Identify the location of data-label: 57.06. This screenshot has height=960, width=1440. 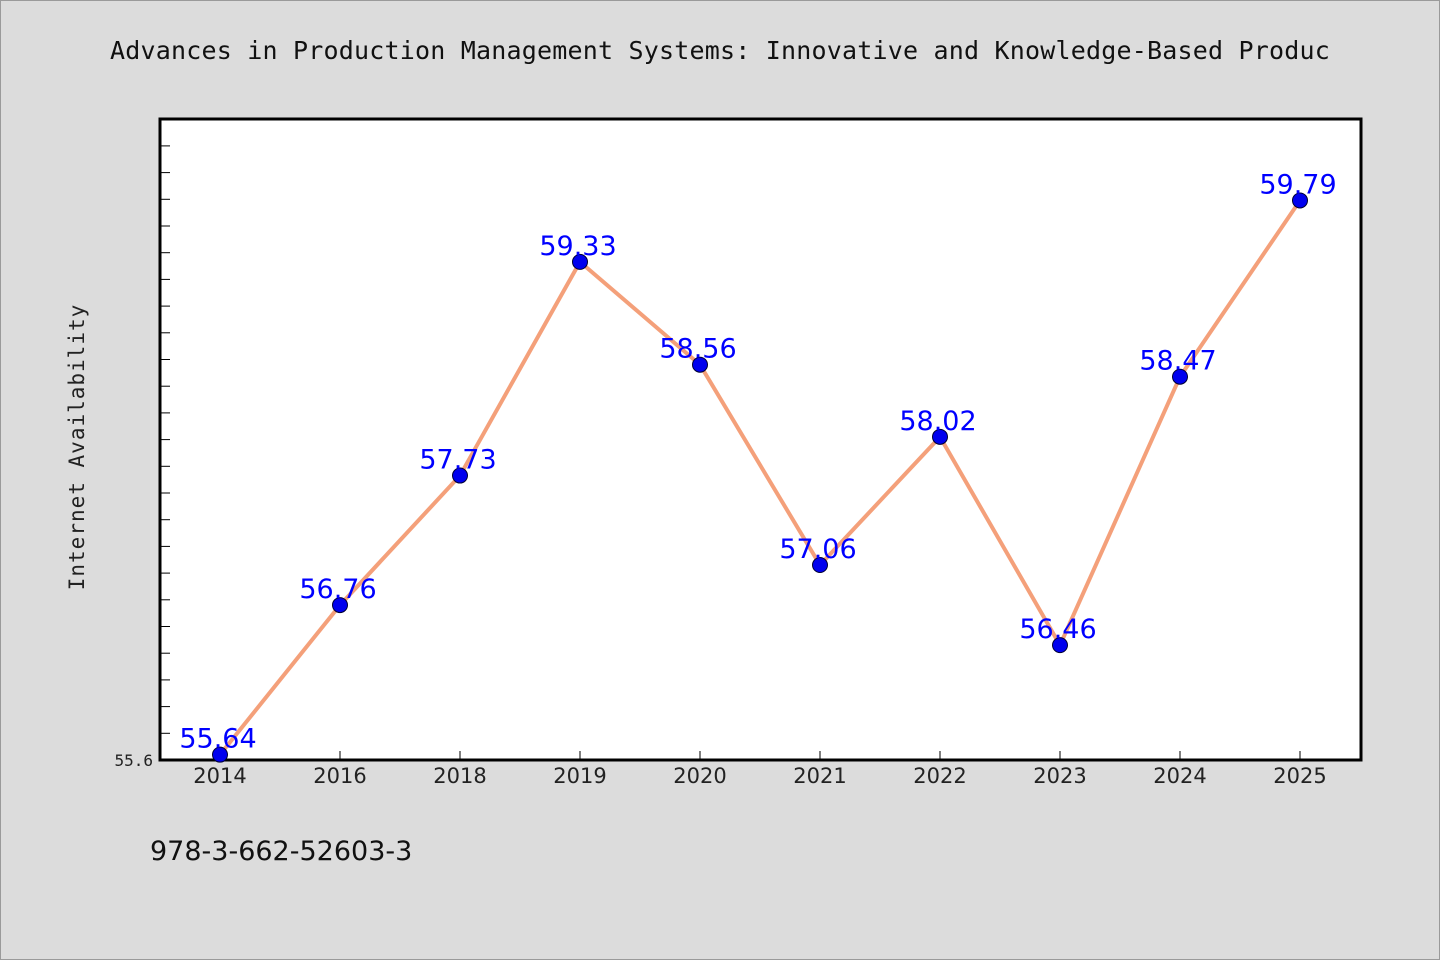
(817, 549).